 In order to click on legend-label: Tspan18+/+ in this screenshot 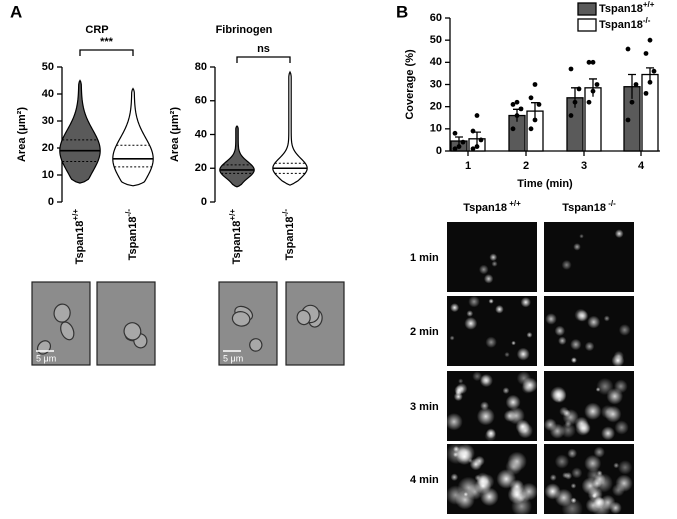, I will do `click(627, 7)`.